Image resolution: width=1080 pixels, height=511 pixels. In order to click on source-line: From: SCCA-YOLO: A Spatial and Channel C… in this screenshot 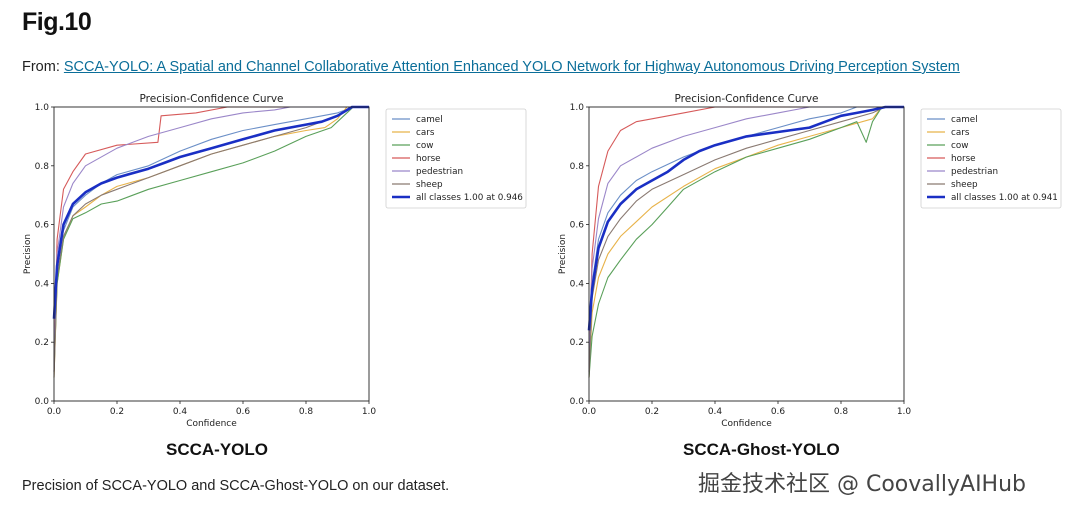, I will do `click(491, 67)`.